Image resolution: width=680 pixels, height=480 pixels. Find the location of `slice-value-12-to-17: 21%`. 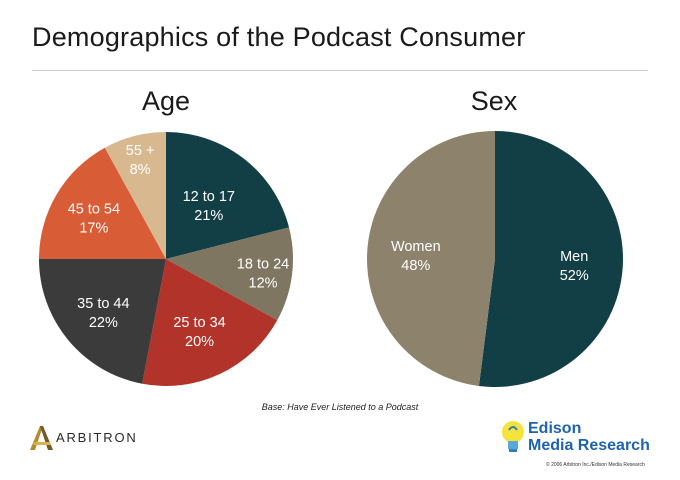

slice-value-12-to-17: 21% is located at coordinates (208, 216).